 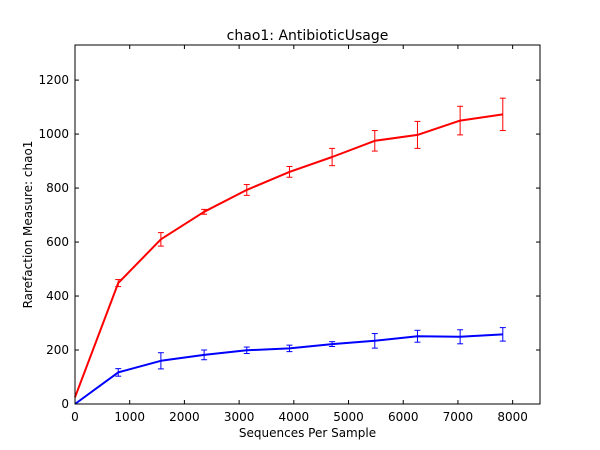 I want to click on x-tick-label: 8000, so click(x=512, y=417).